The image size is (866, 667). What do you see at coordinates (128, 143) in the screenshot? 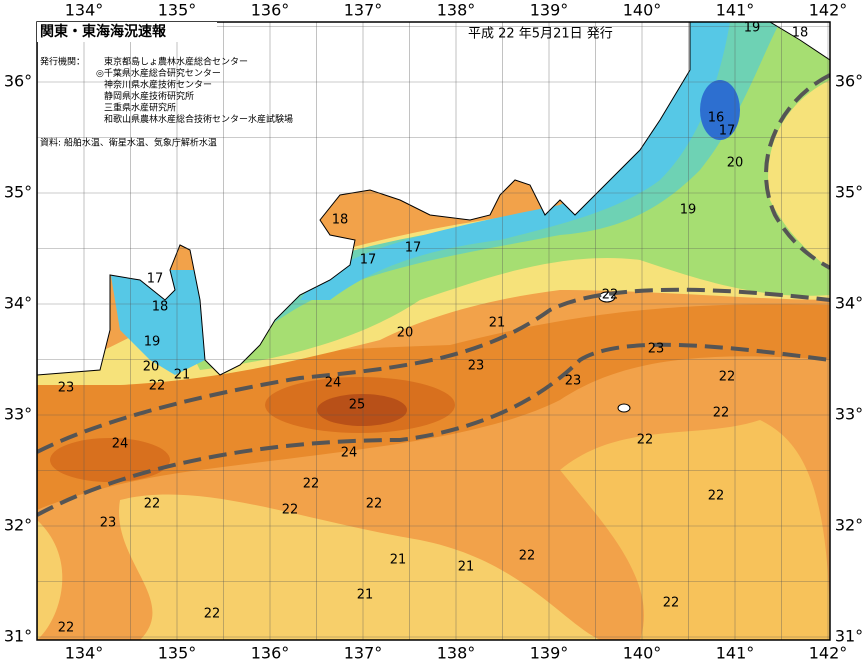
I see `sources: 資料: 船舶水温、衛星水温、気象庁解析水温` at bounding box center [128, 143].